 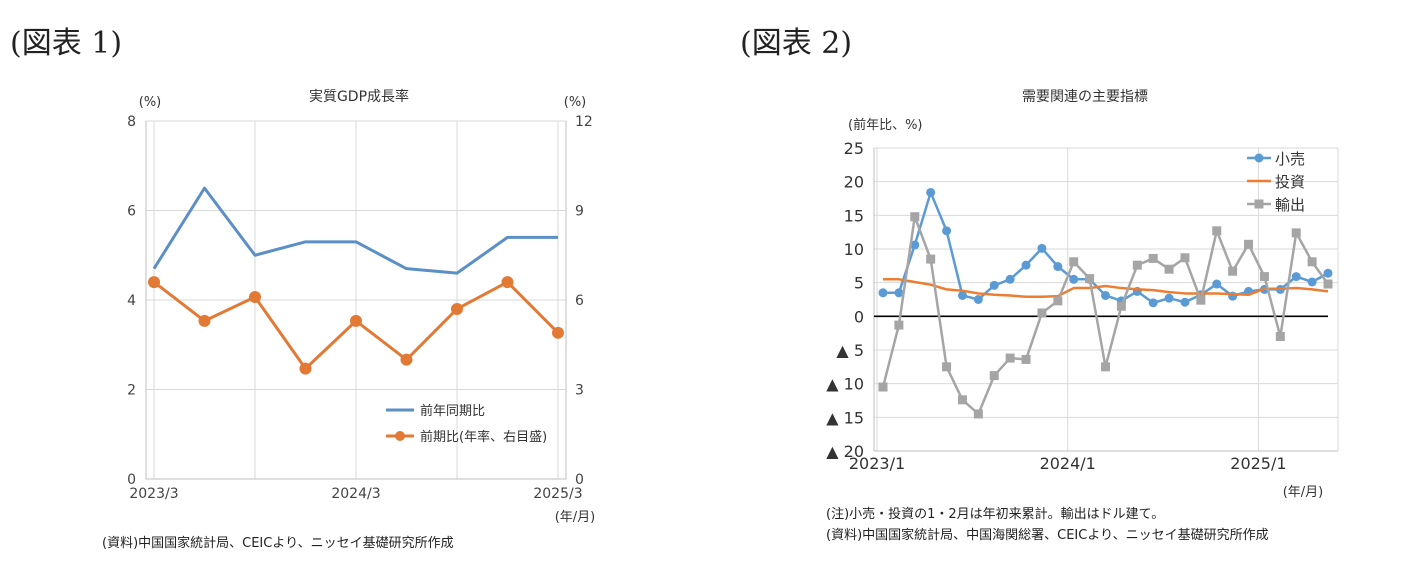 What do you see at coordinates (995, 514) in the screenshot?
I see `figure2-note: (注)小売・投資の1・2月は年初来累計。輸出はドル建て。` at bounding box center [995, 514].